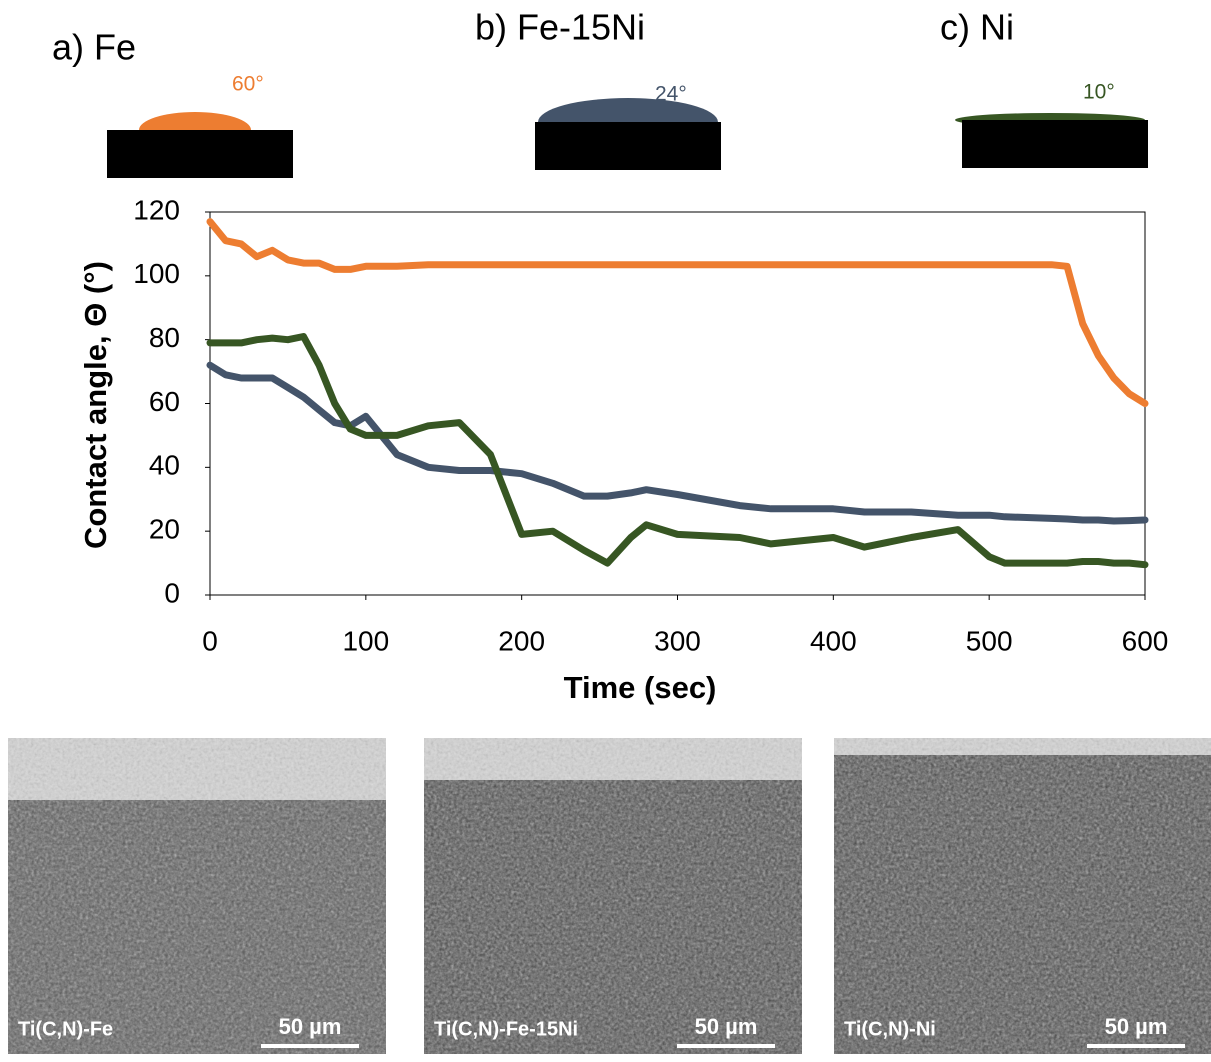 The height and width of the screenshot is (1062, 1211). What do you see at coordinates (1099, 92) in the screenshot?
I see `angle-label: 10°` at bounding box center [1099, 92].